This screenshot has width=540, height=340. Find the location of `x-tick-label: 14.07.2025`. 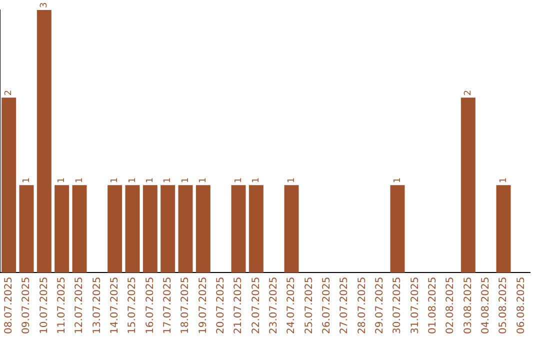

x-tick-label: 14.07.2025 is located at coordinates (114, 305).